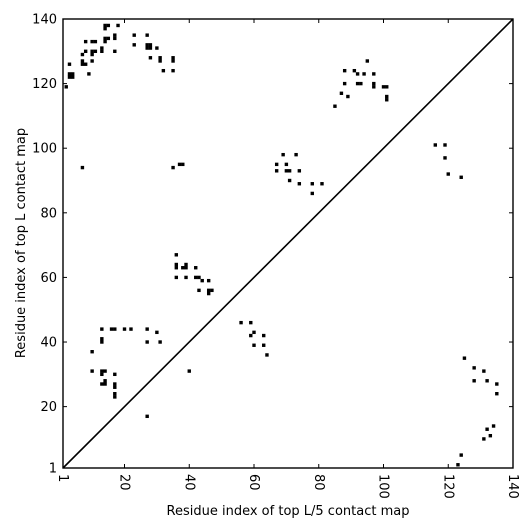 Image resolution: width=532 pixels, height=532 pixels. Describe the element at coordinates (253, 482) in the screenshot. I see `x-tick-label: 60` at that location.